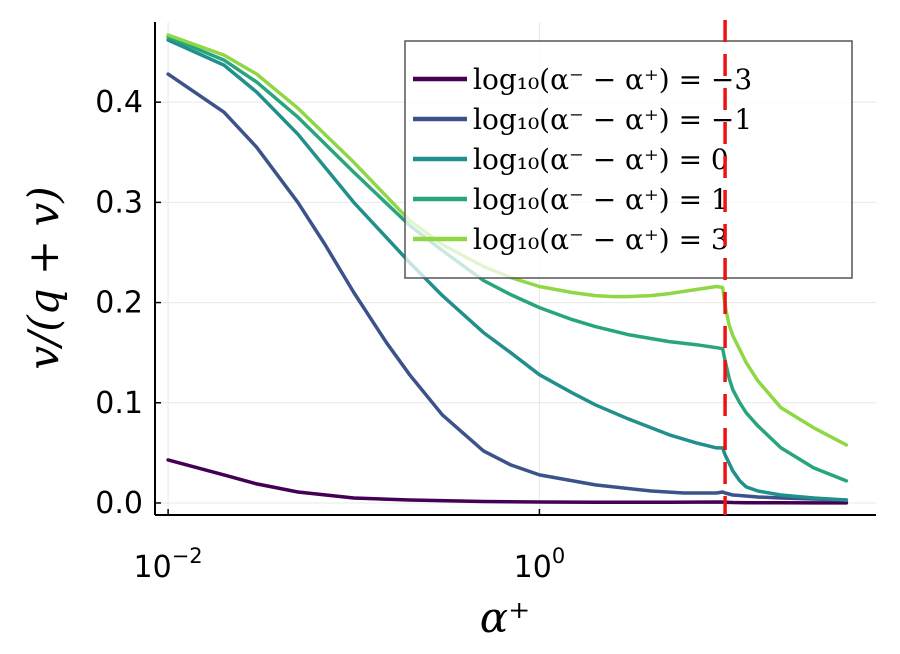  I want to click on x-tick-label: 10⁰, so click(540, 564).